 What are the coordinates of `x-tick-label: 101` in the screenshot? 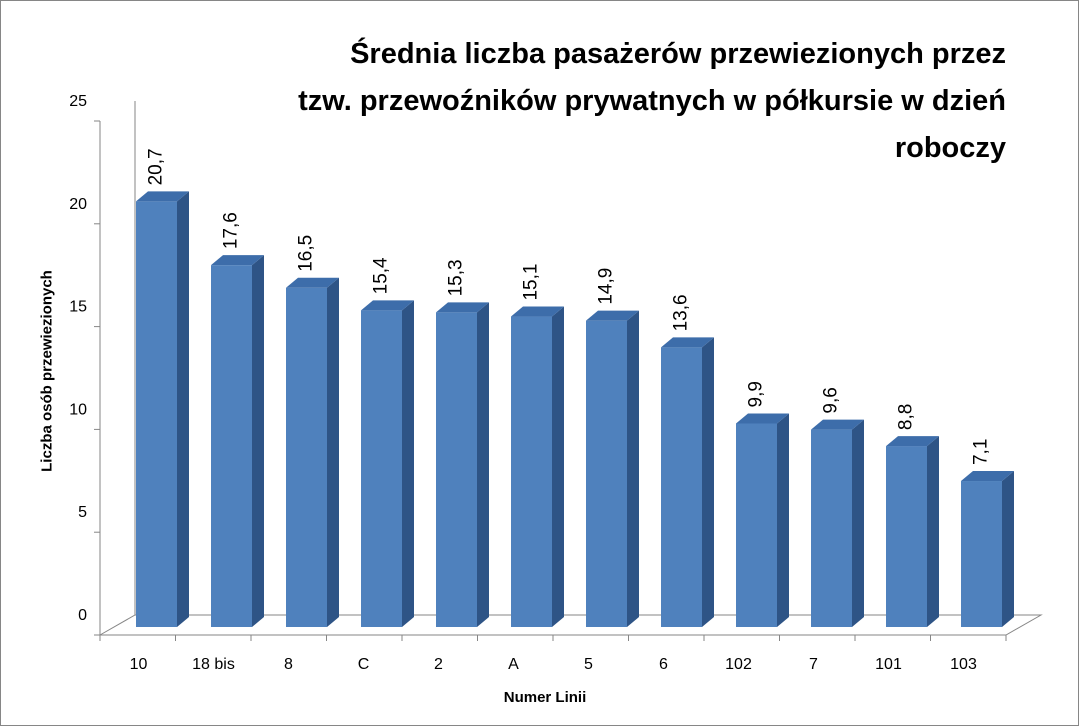 It's located at (888, 664).